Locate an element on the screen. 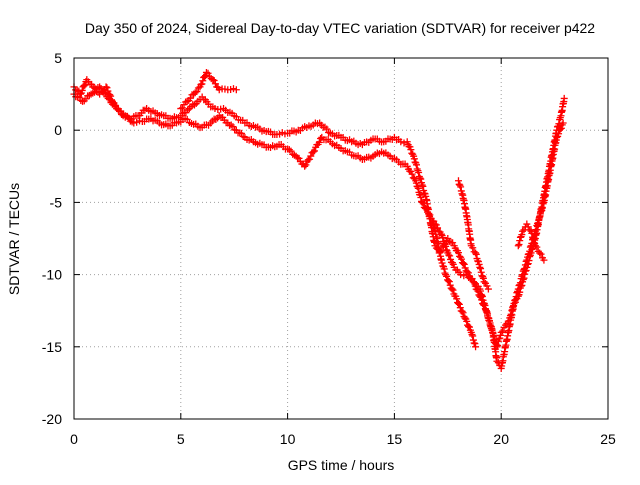 The image size is (640, 485). x-axis-label: GPS time / hours is located at coordinates (341, 465).